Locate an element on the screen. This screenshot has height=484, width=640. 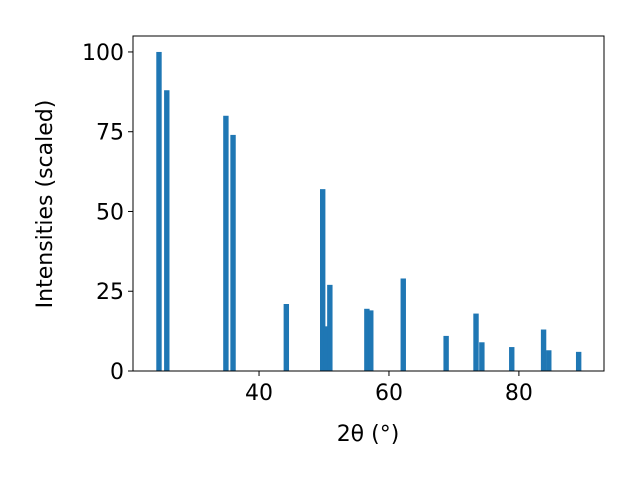
x-tick-label: 80 is located at coordinates (519, 393).